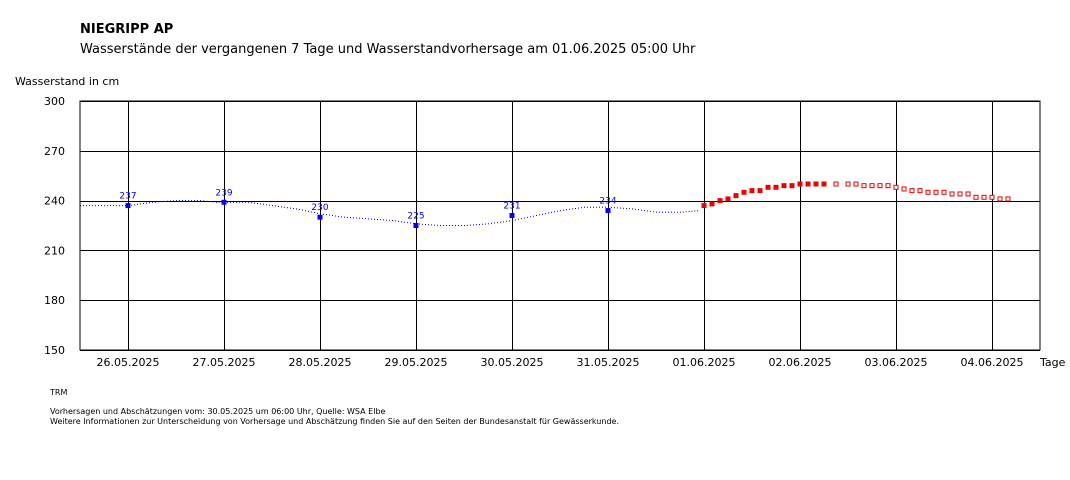 Image resolution: width=1070 pixels, height=480 pixels. Describe the element at coordinates (512, 362) in the screenshot. I see `x-tick-label: 30.05.2025` at that location.